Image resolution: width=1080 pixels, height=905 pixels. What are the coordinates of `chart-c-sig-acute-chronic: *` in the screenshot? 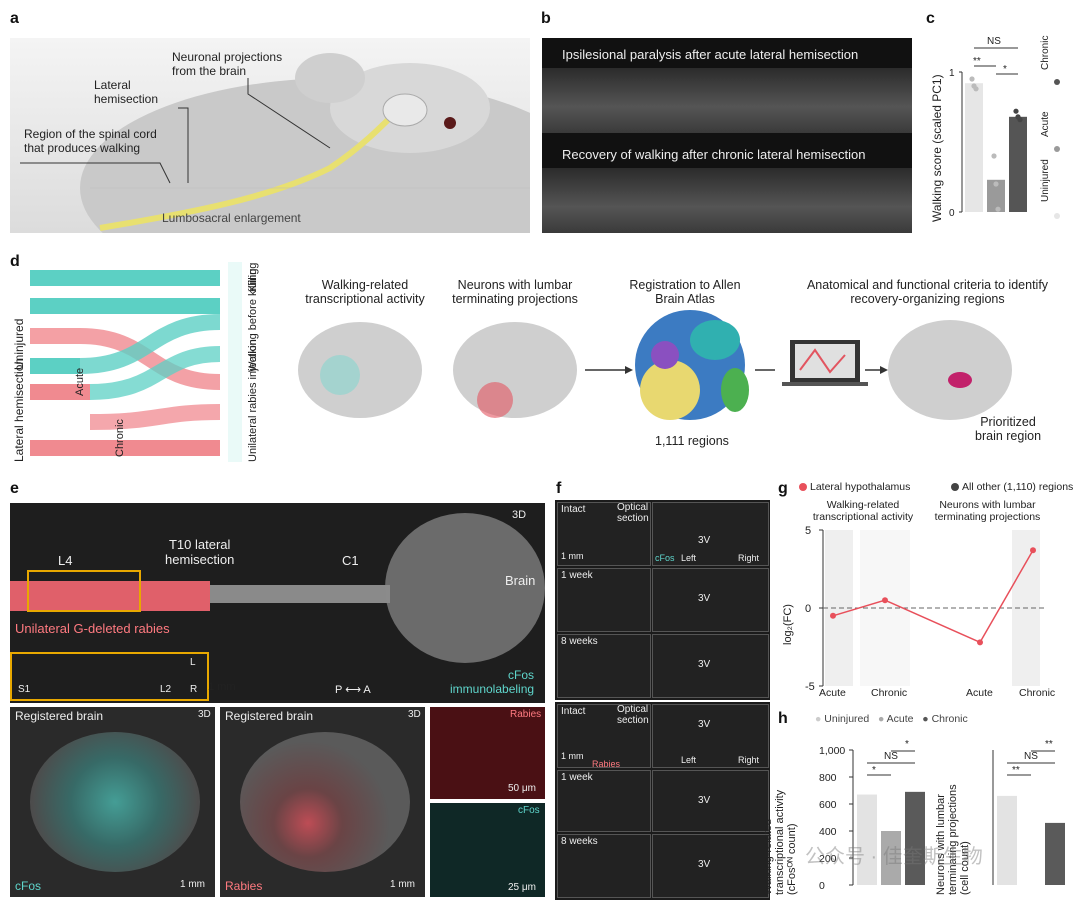 It's located at (1005, 69).